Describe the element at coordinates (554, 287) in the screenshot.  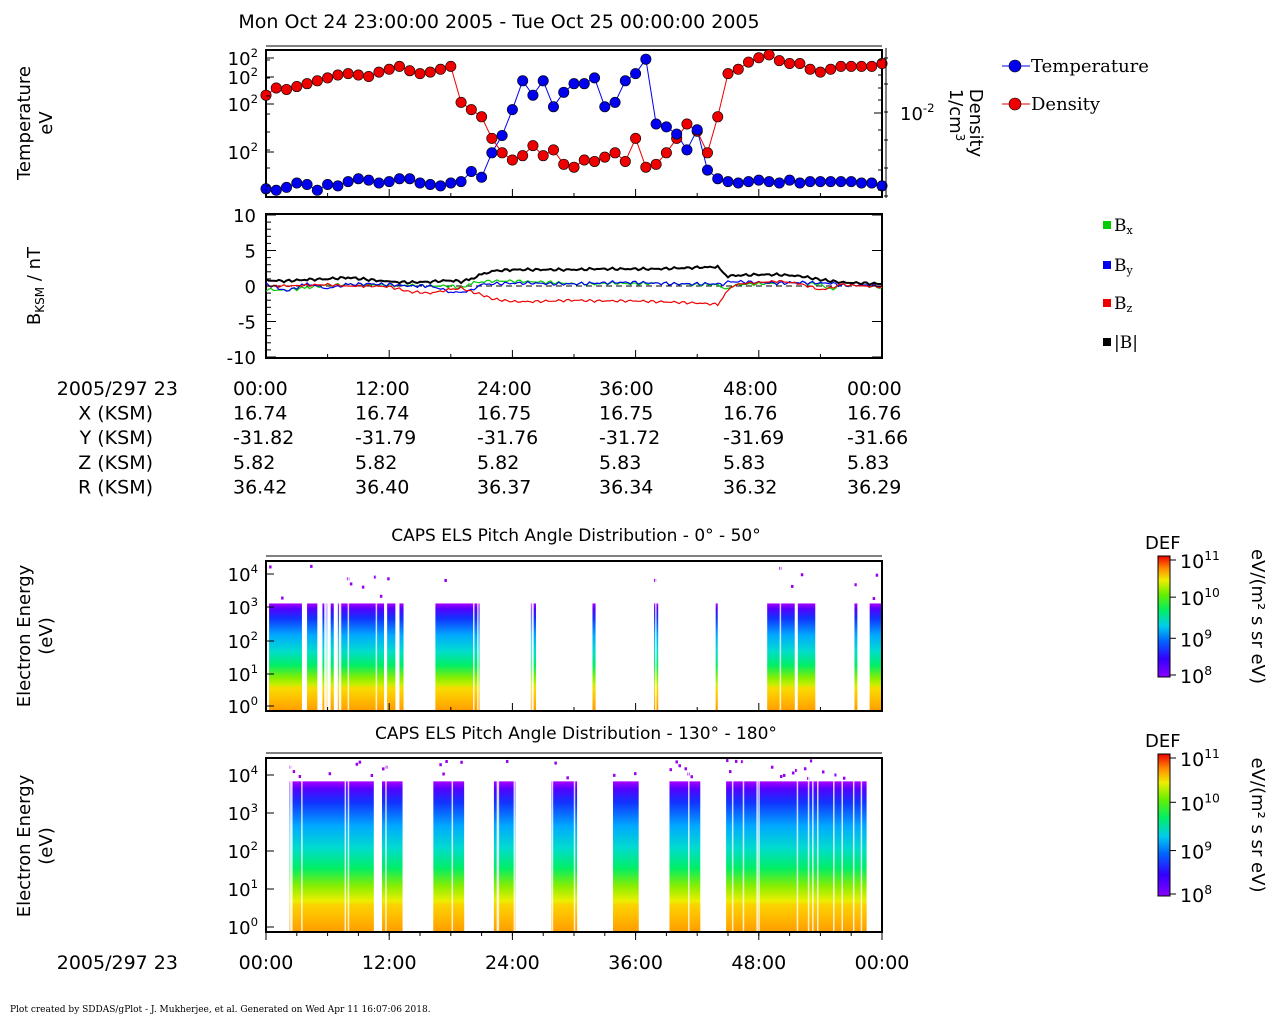
I see `field-y-ticks: -10 -5 0 5 10` at that location.